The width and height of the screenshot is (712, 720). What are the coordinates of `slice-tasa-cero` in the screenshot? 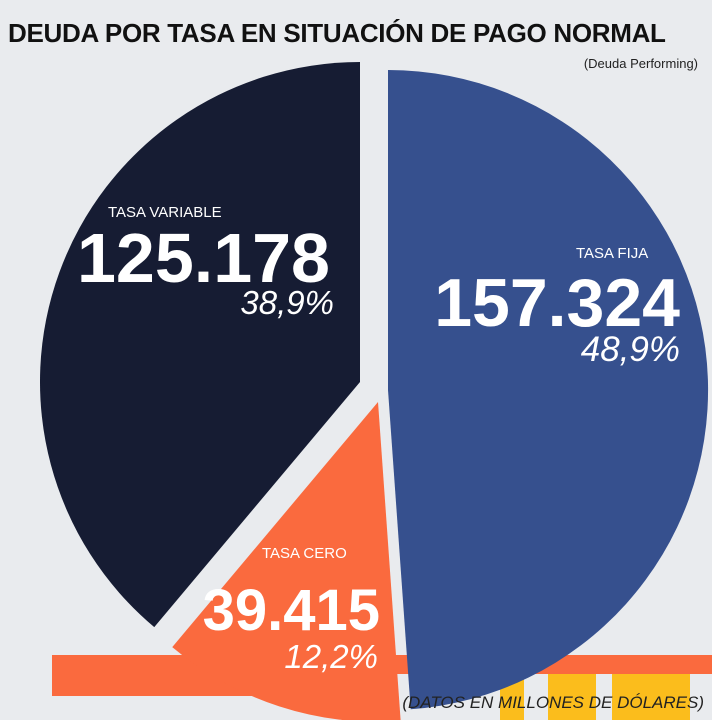 It's located at (286, 561).